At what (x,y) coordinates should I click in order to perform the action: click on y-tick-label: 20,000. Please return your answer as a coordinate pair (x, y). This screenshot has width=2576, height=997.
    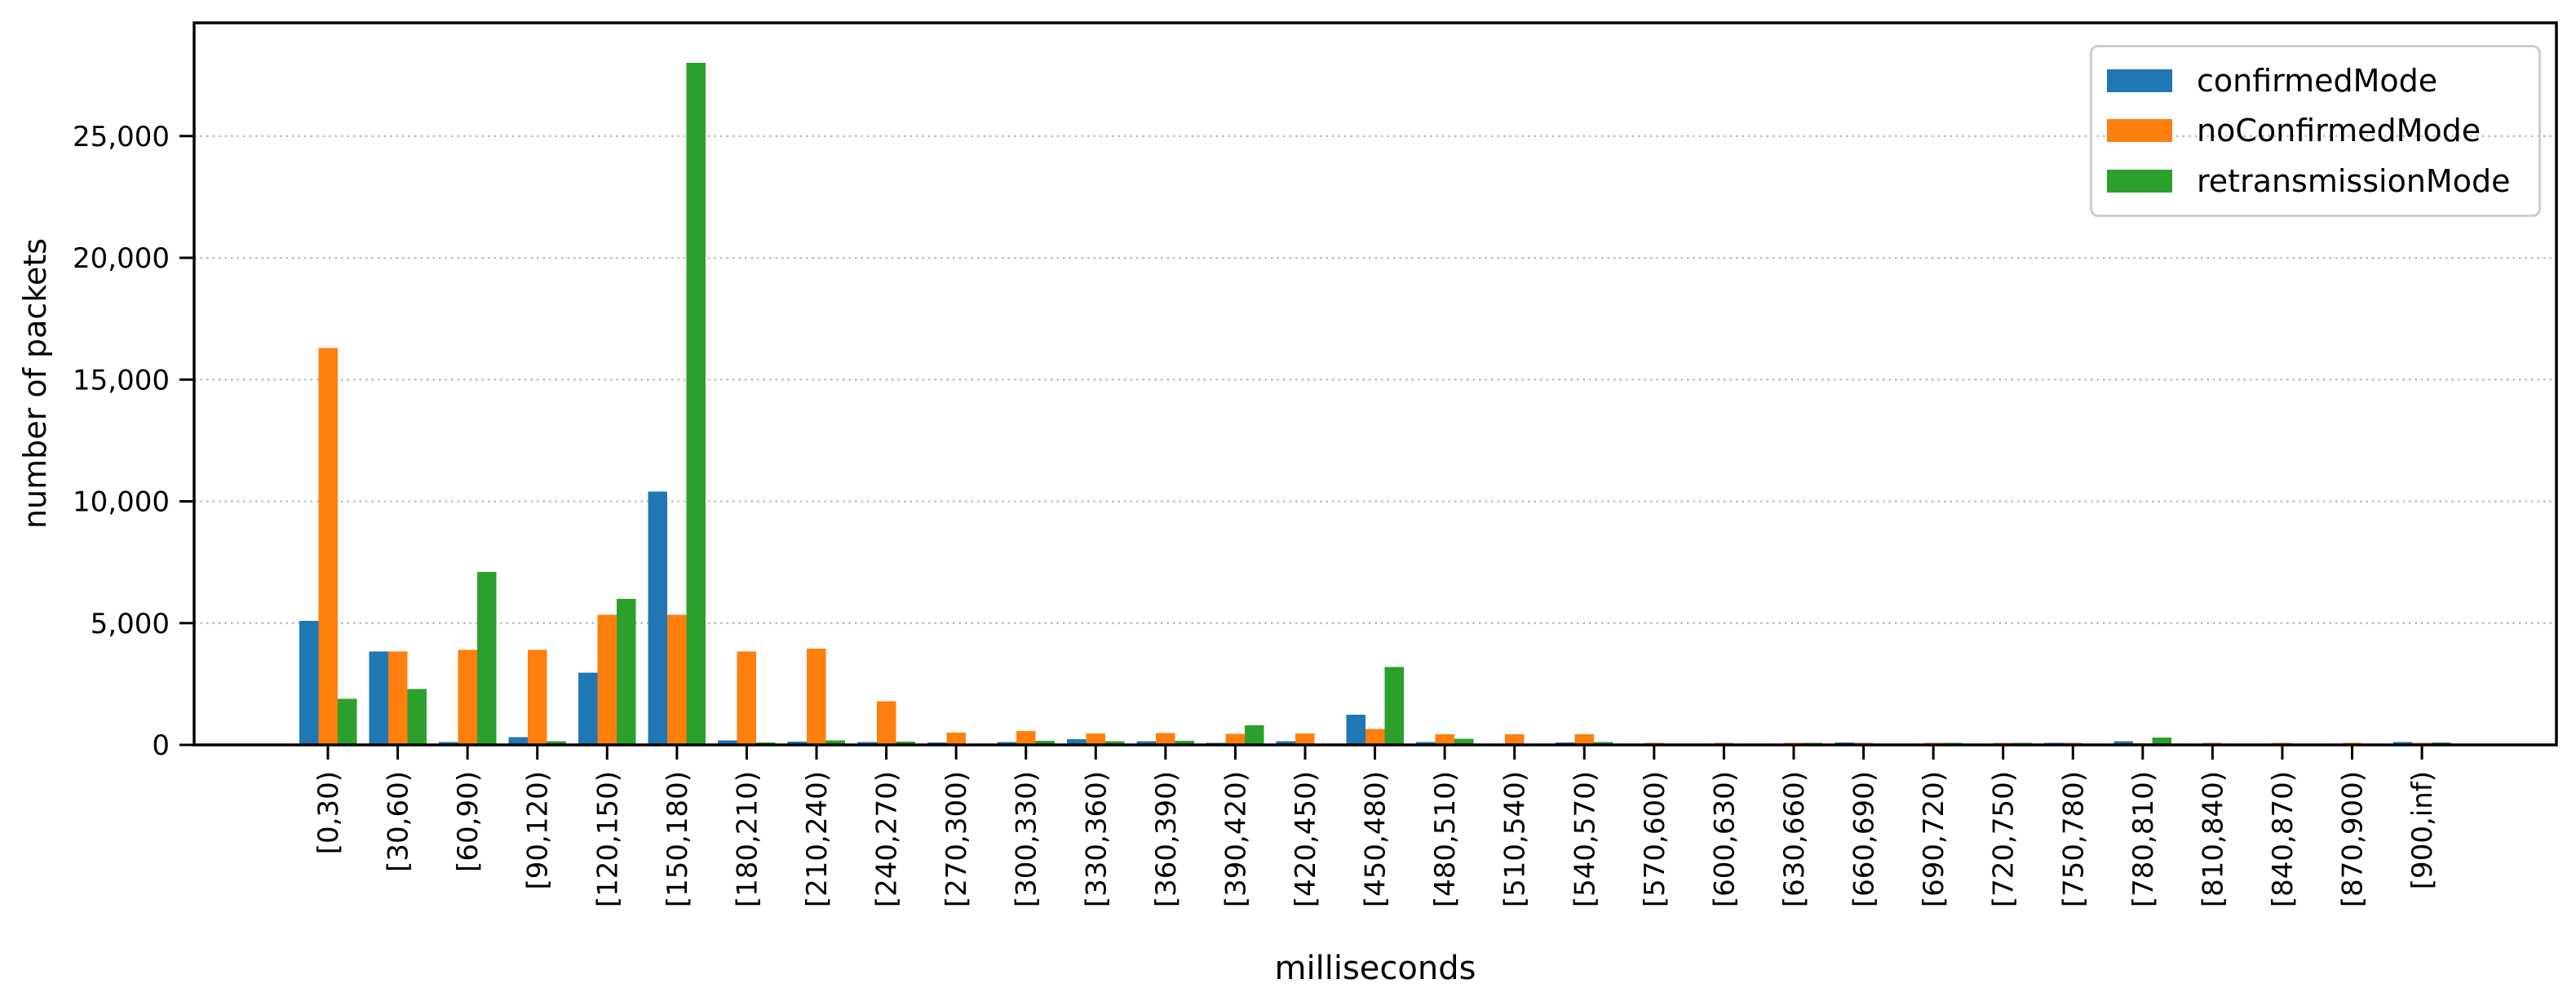
    Looking at the image, I should click on (121, 258).